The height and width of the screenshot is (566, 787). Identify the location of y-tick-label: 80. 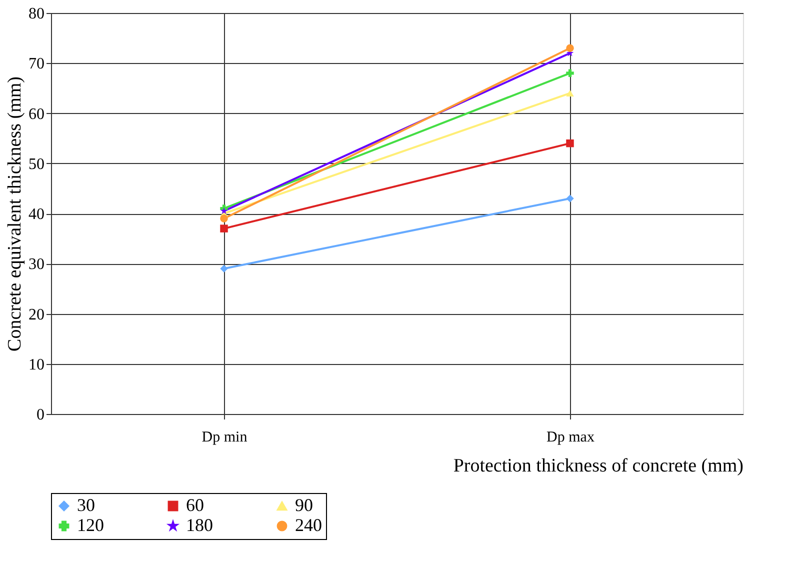
(36, 14).